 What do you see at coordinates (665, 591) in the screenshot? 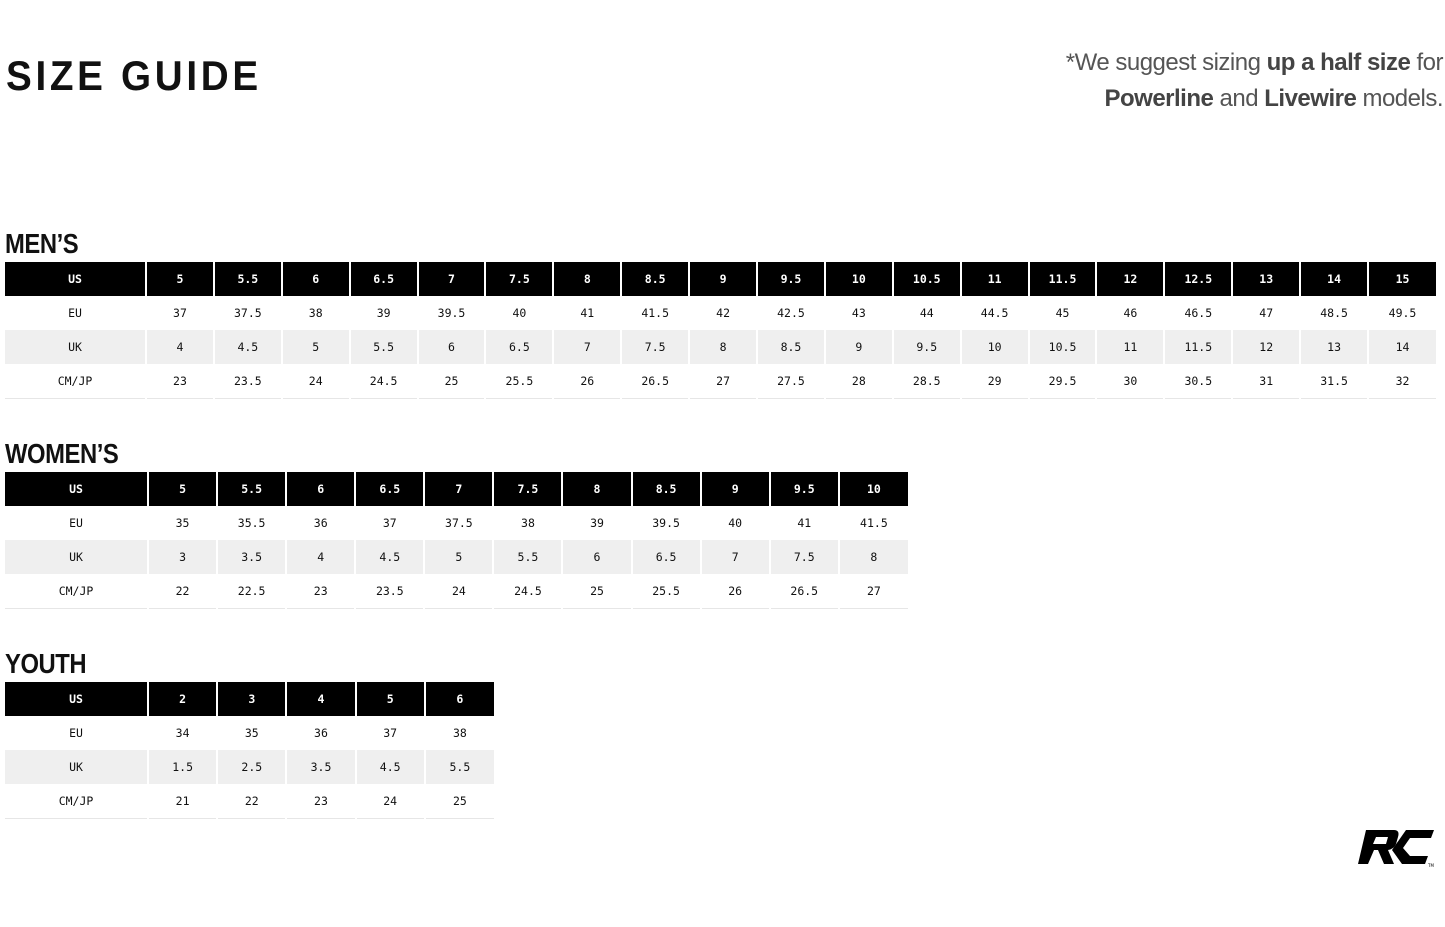
I see `size-cell: 25.5` at bounding box center [665, 591].